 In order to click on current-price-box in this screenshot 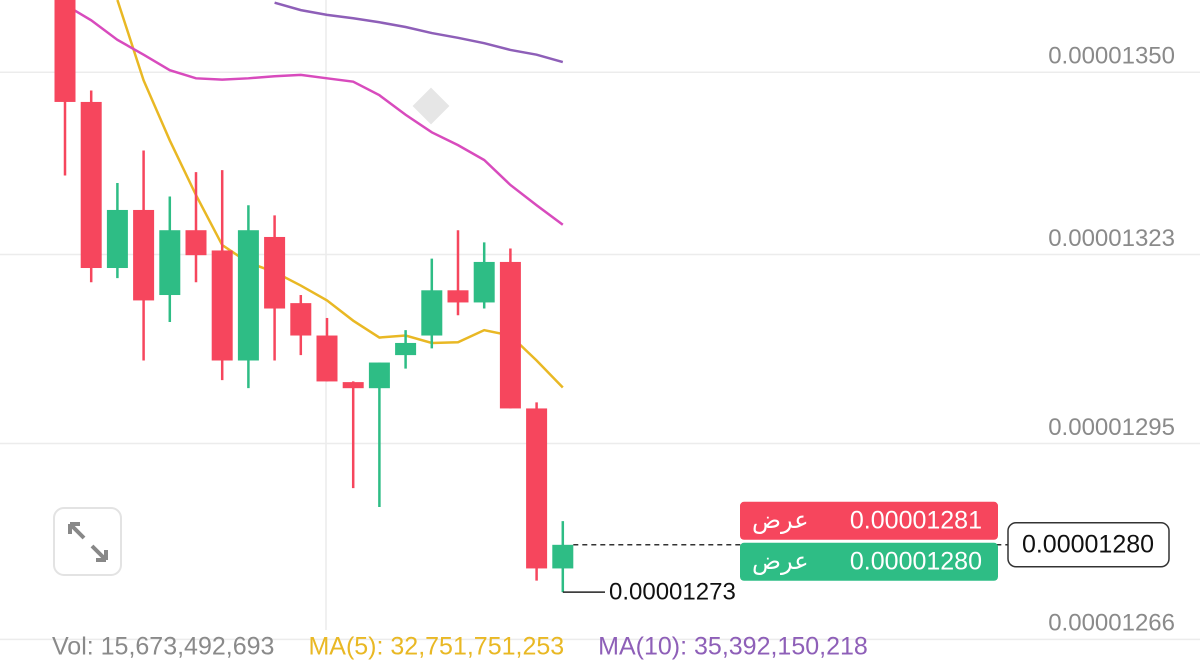, I will do `click(1088, 545)`.